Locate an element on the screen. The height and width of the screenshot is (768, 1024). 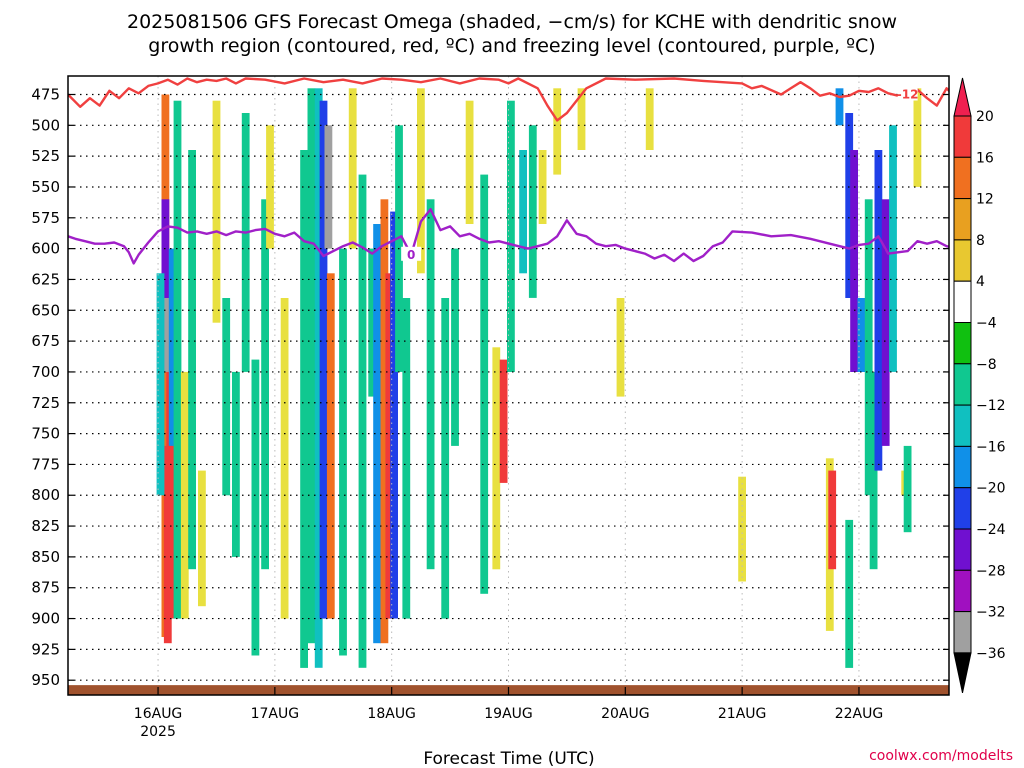
colorbar-label: −4 is located at coordinates (986, 324).